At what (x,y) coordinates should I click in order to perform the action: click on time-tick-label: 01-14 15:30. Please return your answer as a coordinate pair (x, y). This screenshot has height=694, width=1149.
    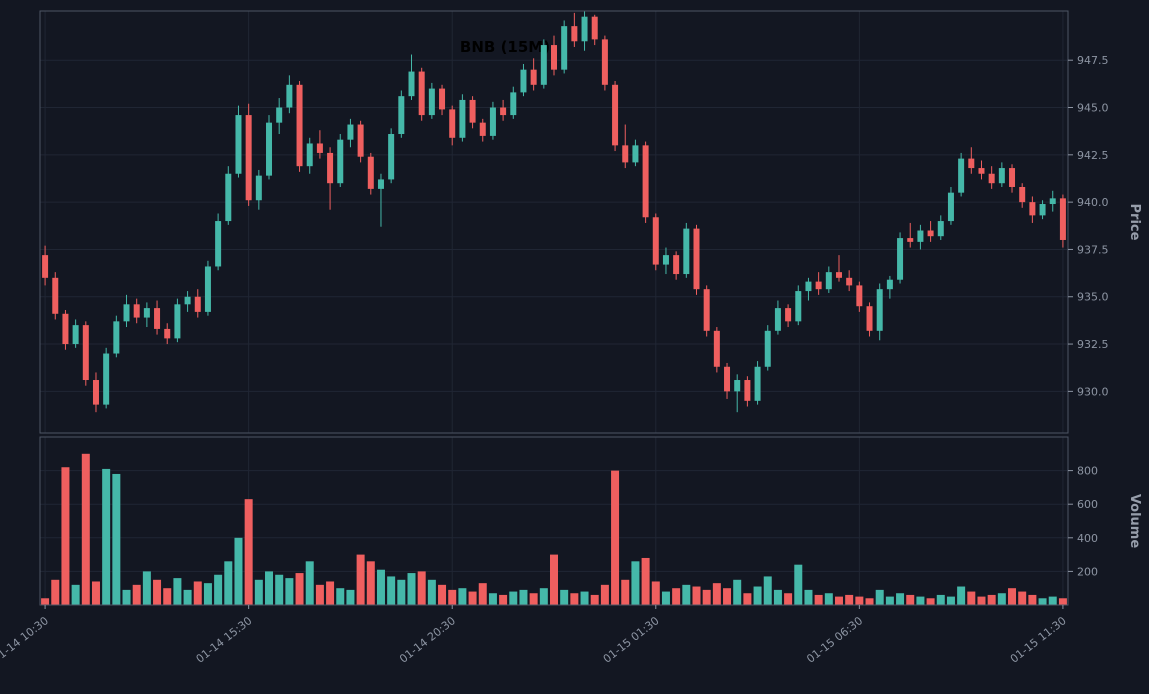
    Looking at the image, I should click on (224, 640).